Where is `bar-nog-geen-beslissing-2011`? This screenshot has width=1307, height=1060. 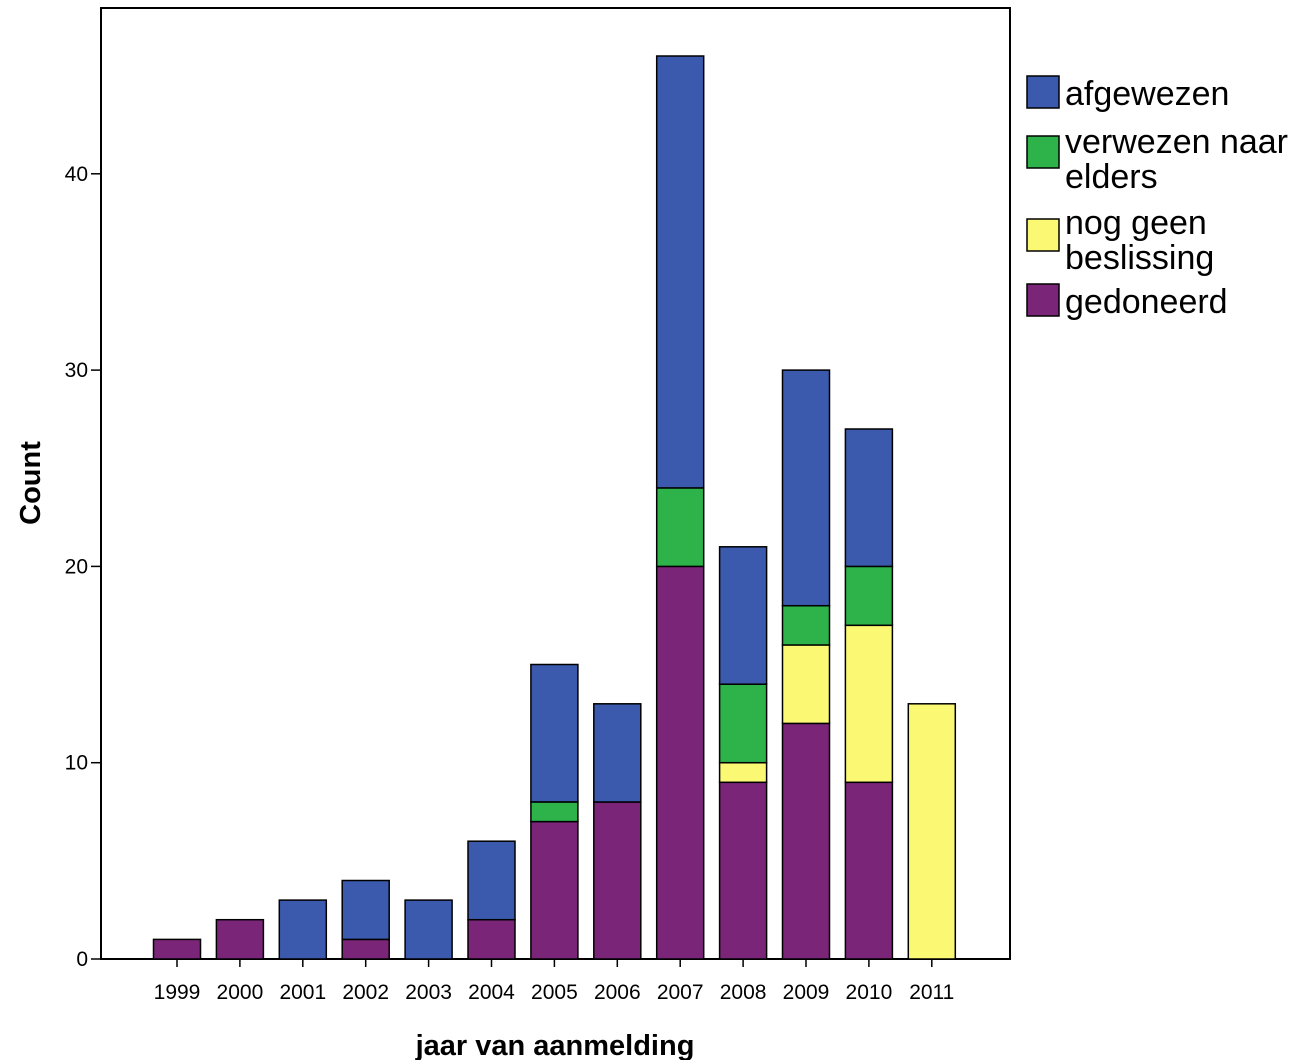 bar-nog-geen-beslissing-2011 is located at coordinates (932, 831).